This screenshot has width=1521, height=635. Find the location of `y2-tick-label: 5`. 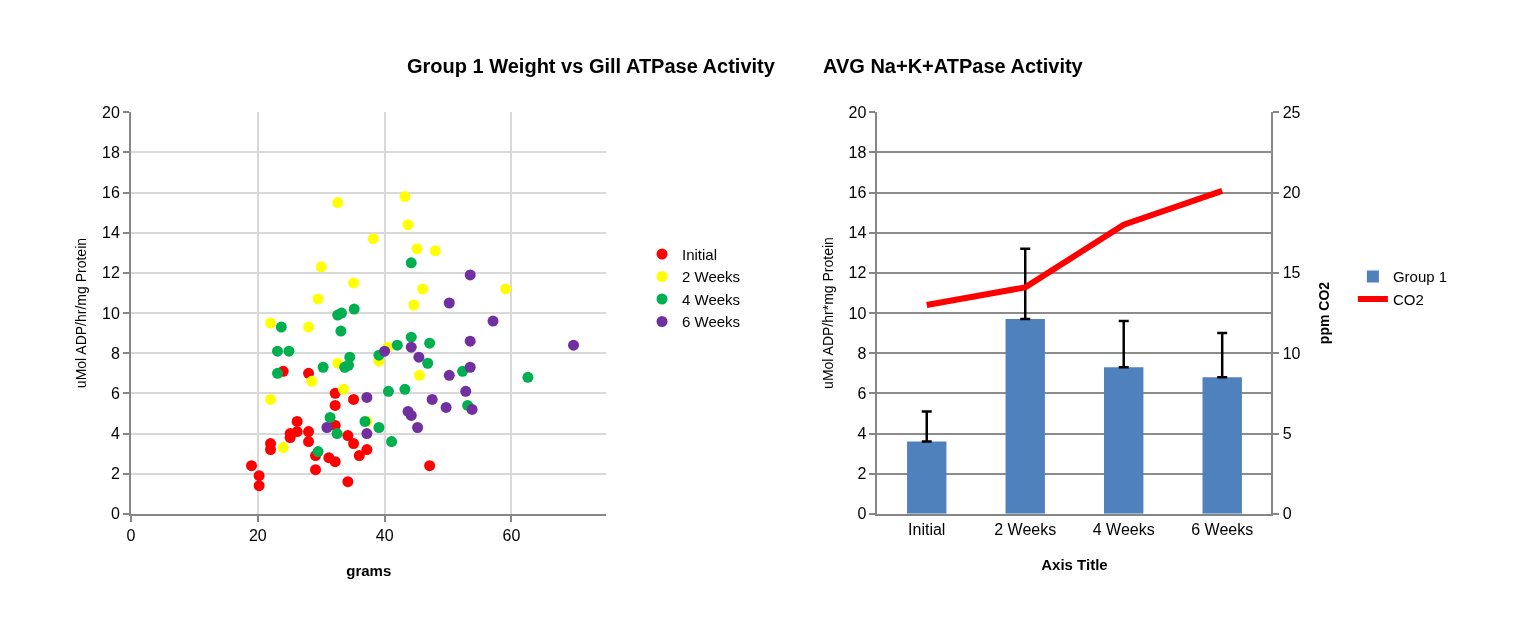

y2-tick-label: 5 is located at coordinates (1287, 434).